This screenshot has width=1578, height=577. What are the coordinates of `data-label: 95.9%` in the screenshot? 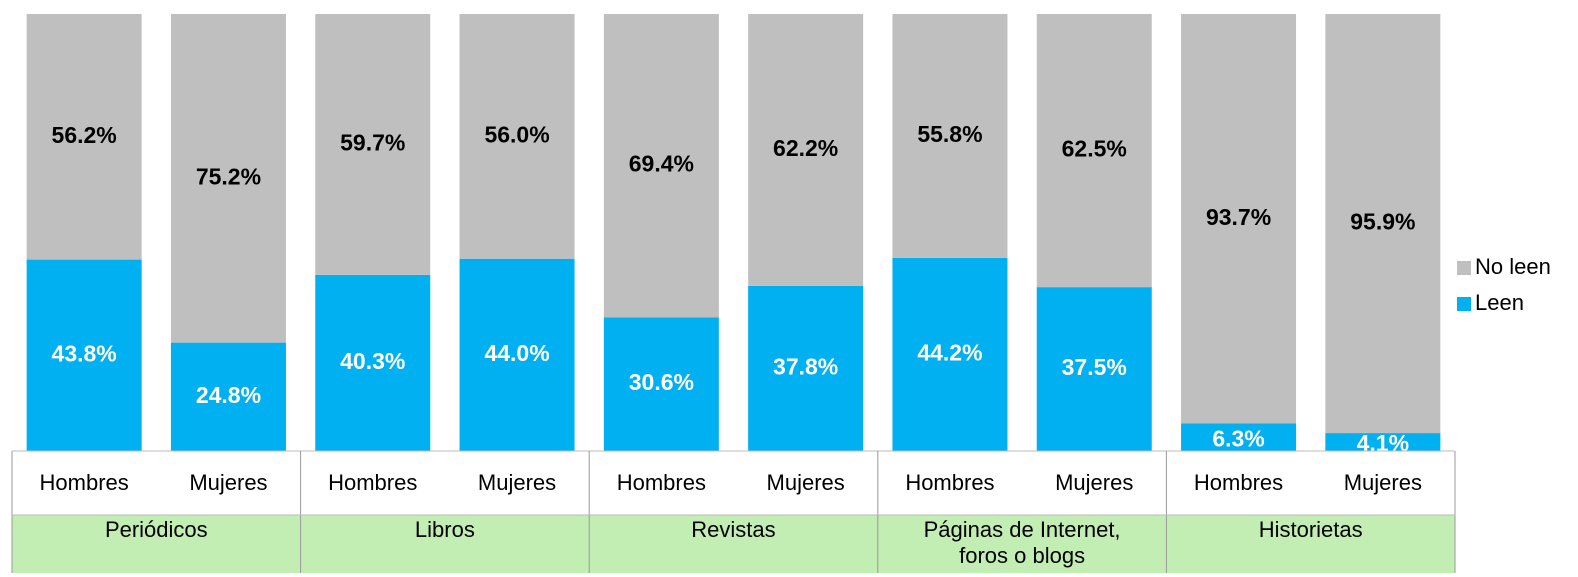 It's located at (1382, 222).